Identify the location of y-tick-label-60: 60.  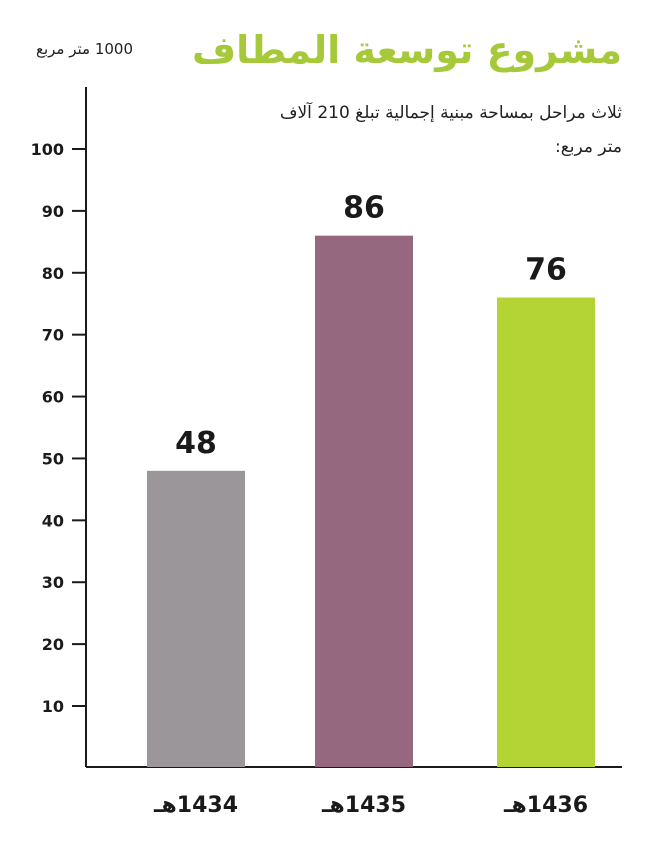
(53, 397).